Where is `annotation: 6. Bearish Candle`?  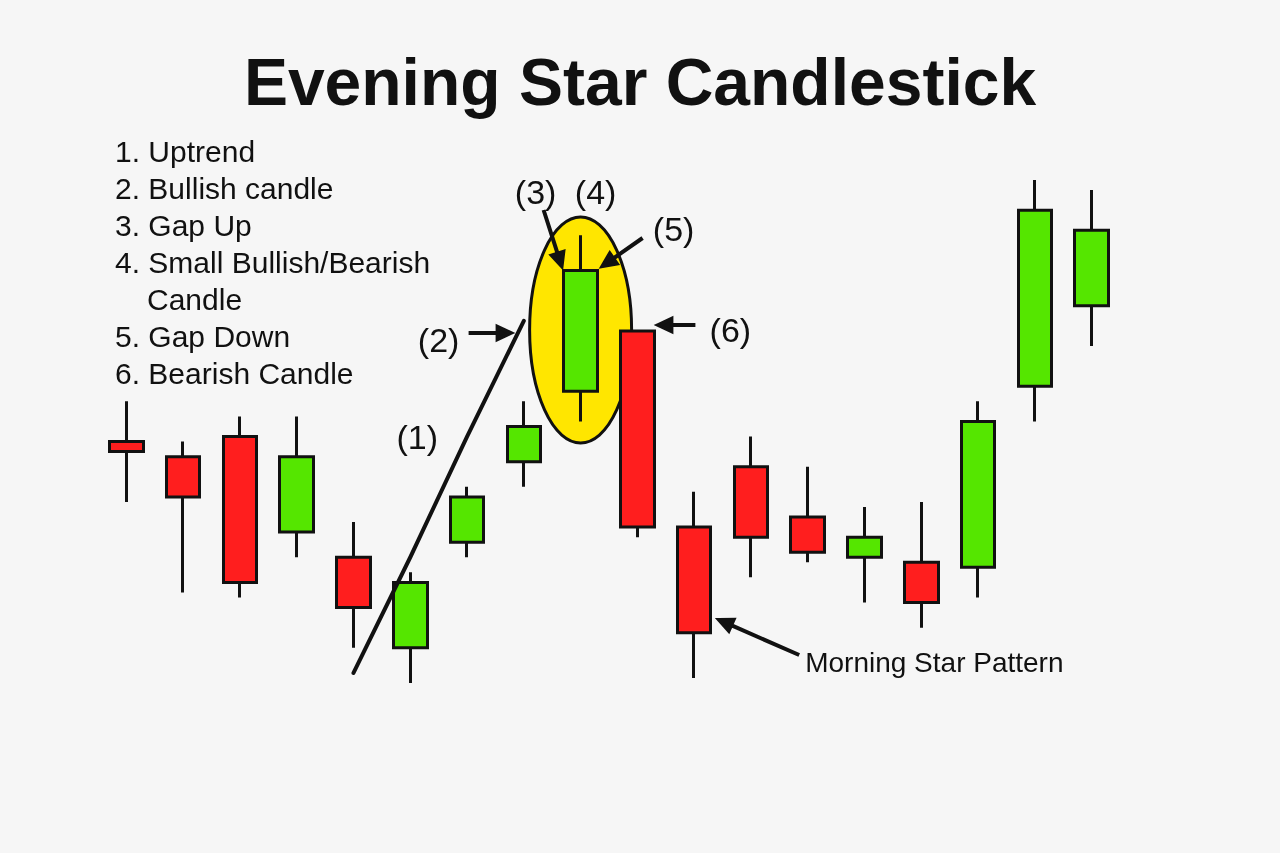
annotation: 6. Bearish Candle is located at coordinates (234, 373).